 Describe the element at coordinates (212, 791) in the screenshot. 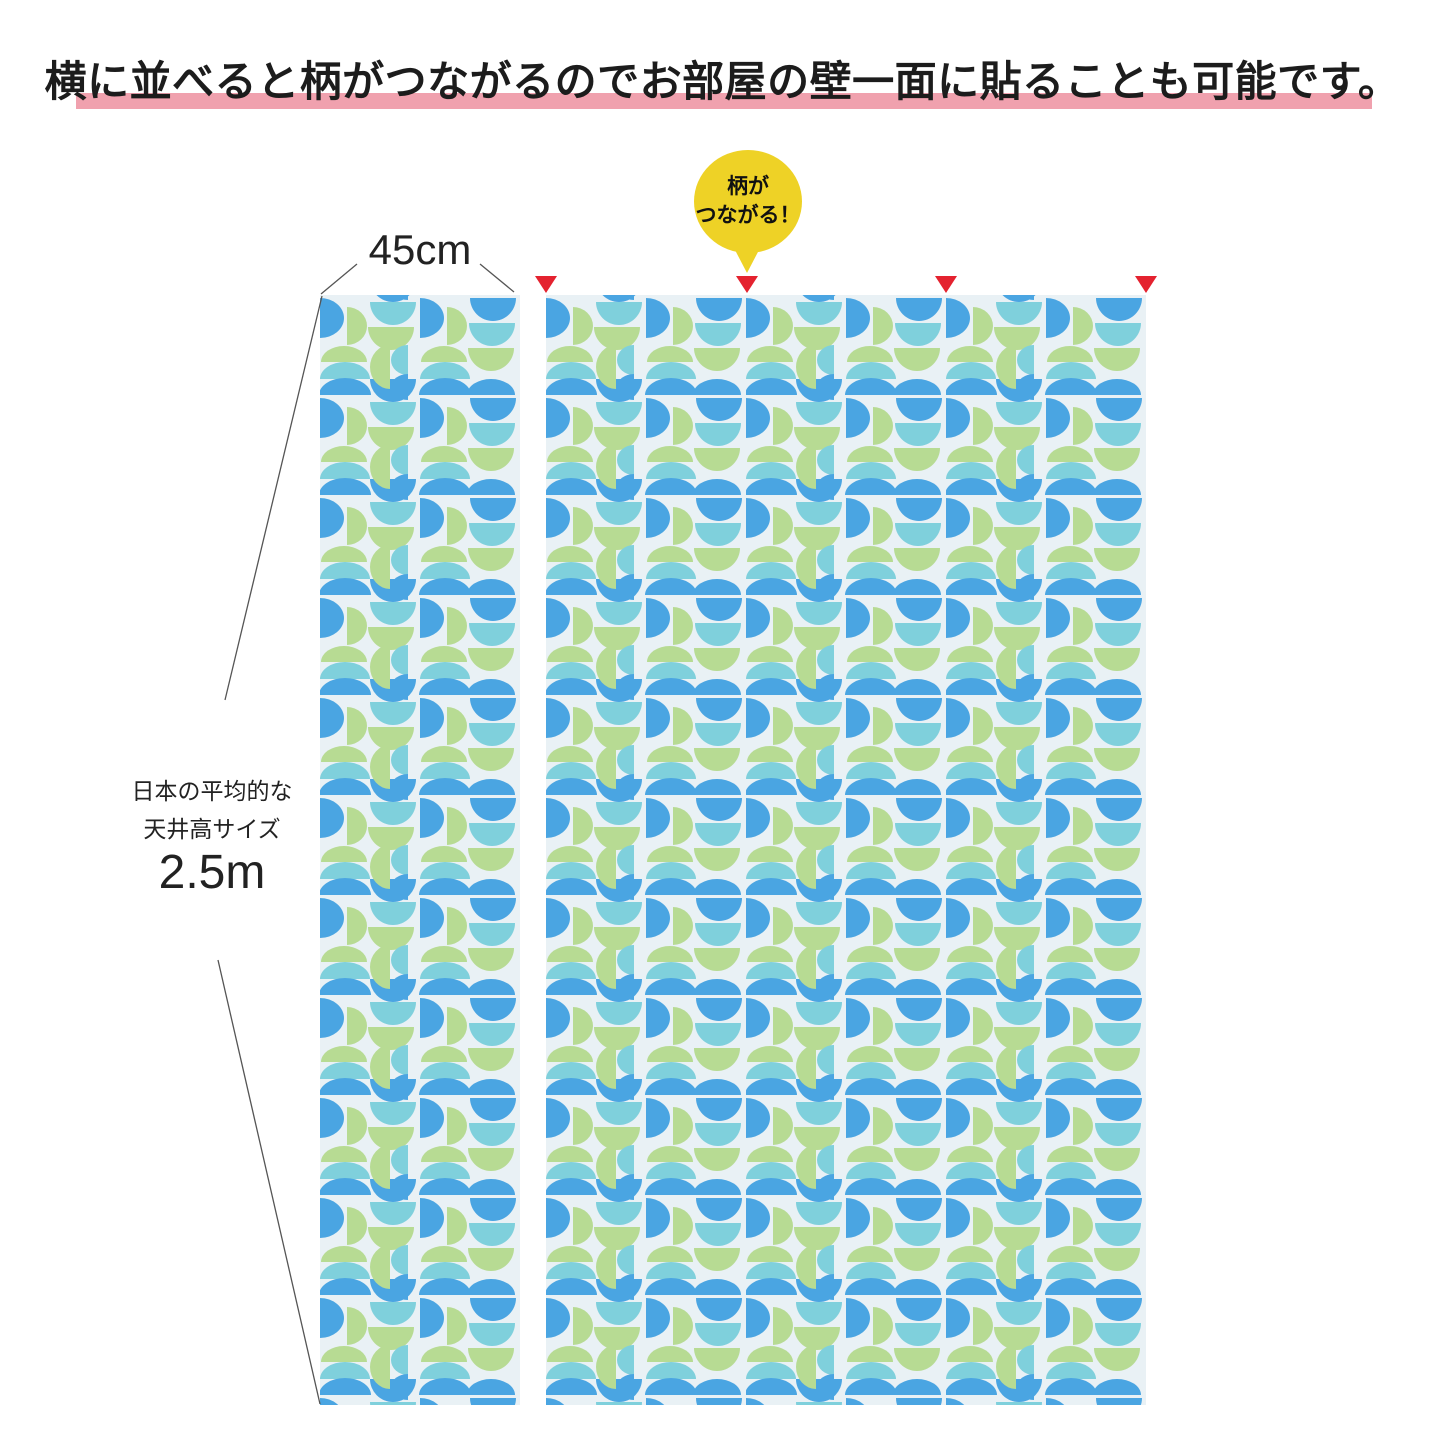

I see `ceiling-note-line1: 日本の平均的な` at that location.